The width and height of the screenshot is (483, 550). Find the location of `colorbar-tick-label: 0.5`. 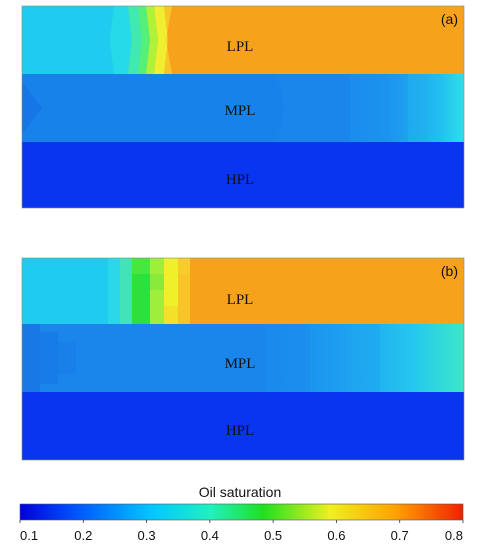

colorbar-tick-label: 0.5 is located at coordinates (273, 535).